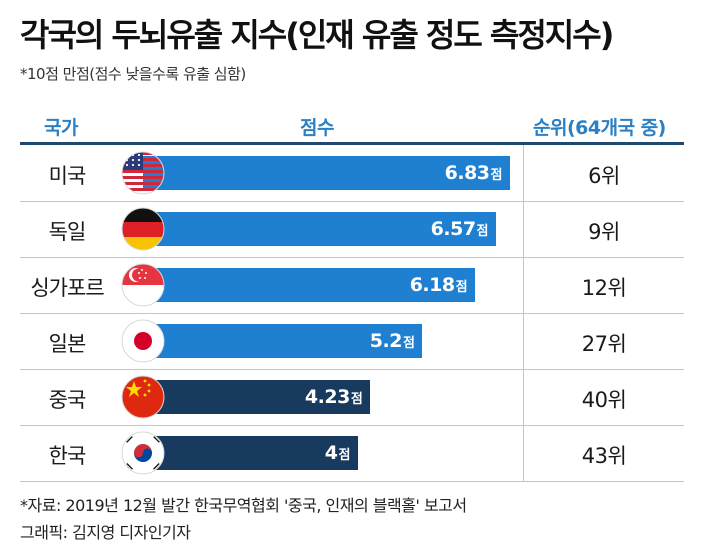 The width and height of the screenshot is (701, 551). I want to click on japan-flag-icon, so click(143, 341).